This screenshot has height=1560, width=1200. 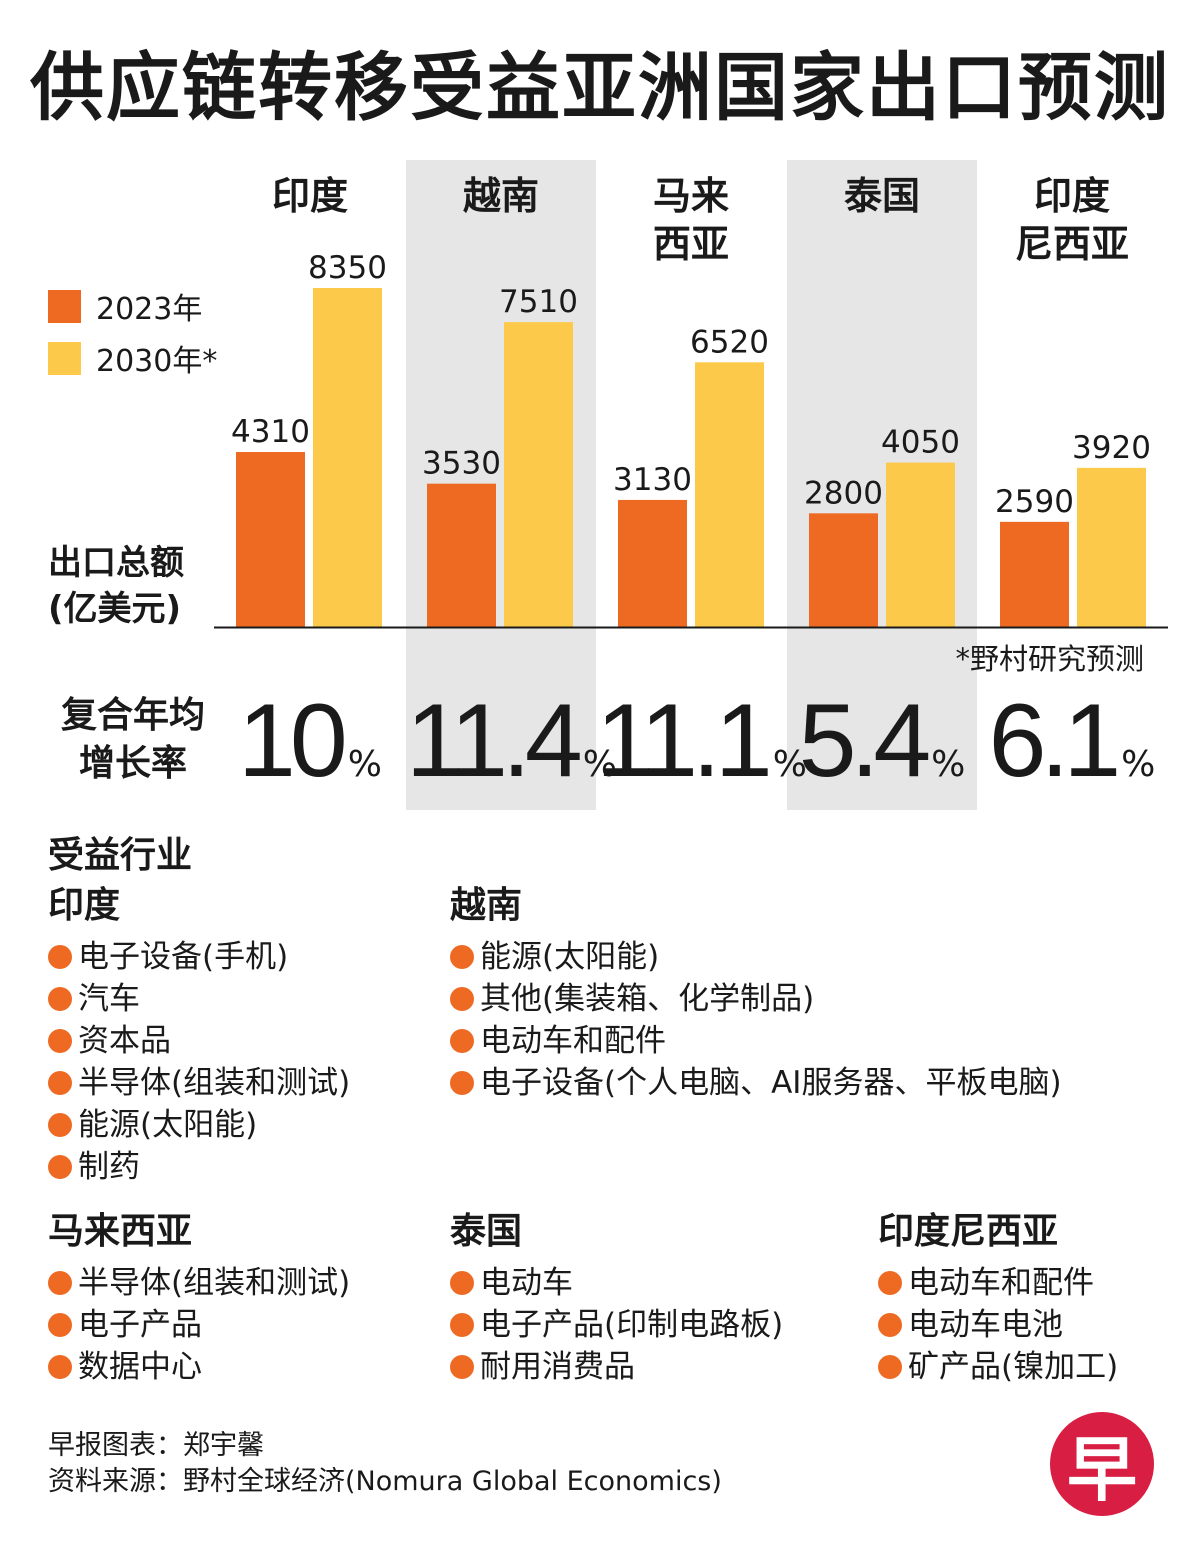 What do you see at coordinates (968, 1231) in the screenshot?
I see `industries-heading-indonesia: 印度尼西亚` at bounding box center [968, 1231].